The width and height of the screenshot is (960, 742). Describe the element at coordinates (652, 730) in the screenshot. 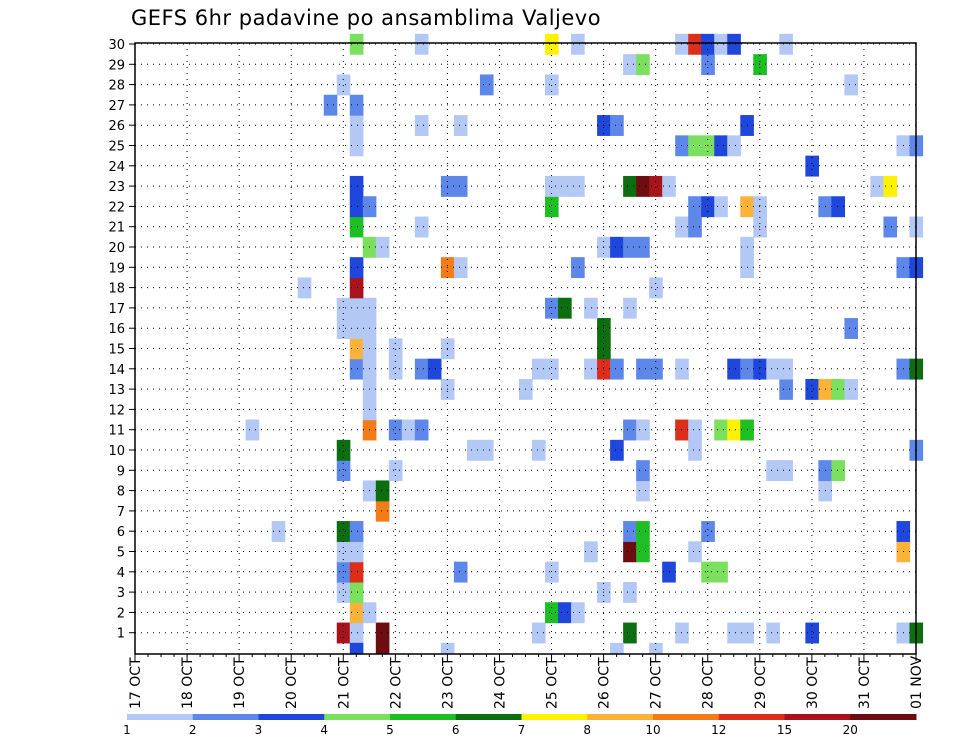

I see `legend-label: 10` at that location.